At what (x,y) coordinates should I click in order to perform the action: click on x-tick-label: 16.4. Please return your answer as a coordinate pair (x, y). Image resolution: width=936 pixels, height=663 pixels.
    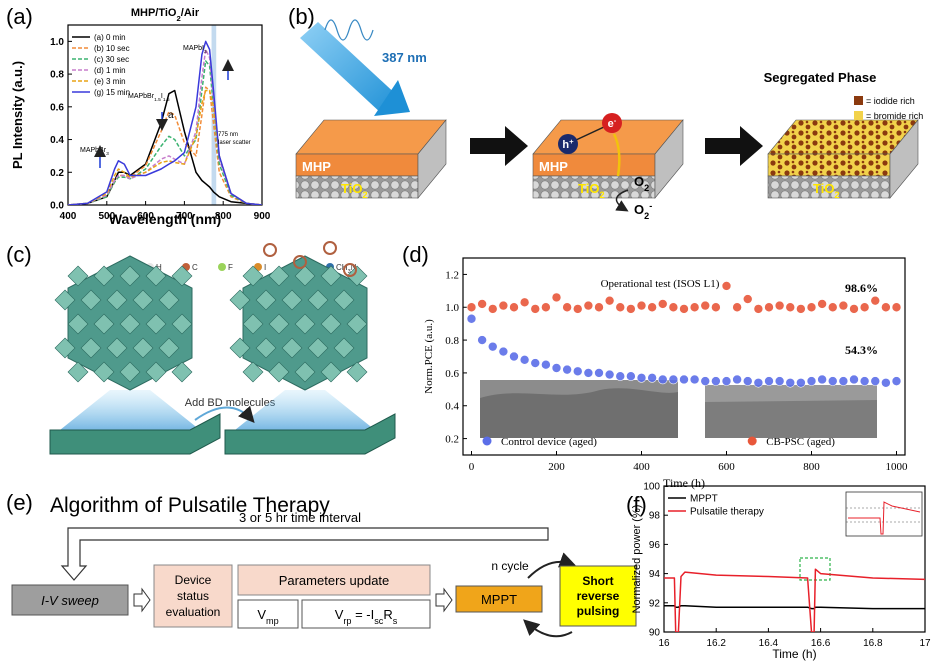
    Looking at the image, I should click on (769, 643).